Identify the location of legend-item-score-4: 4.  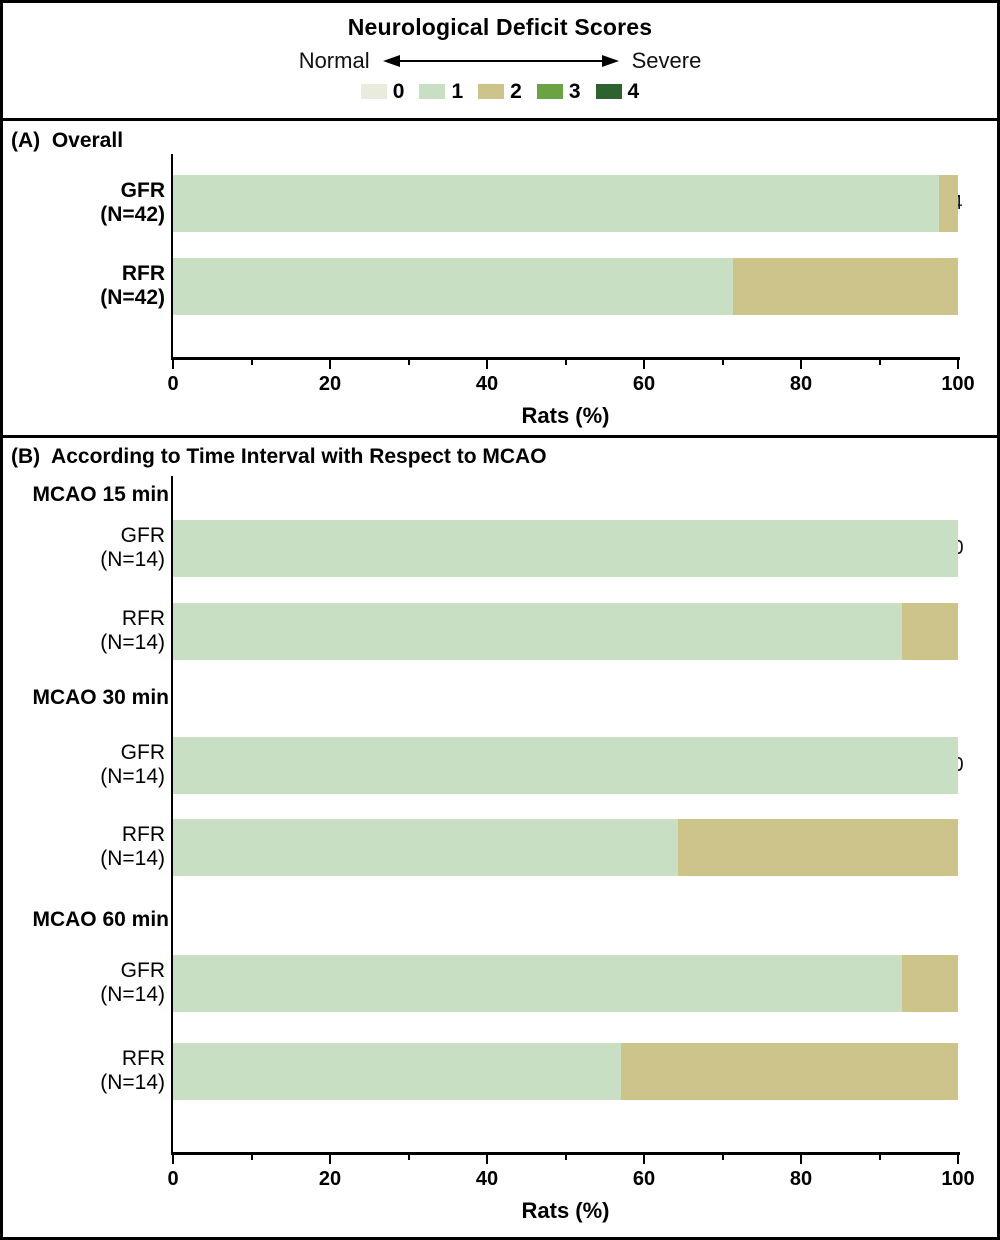
(617, 91).